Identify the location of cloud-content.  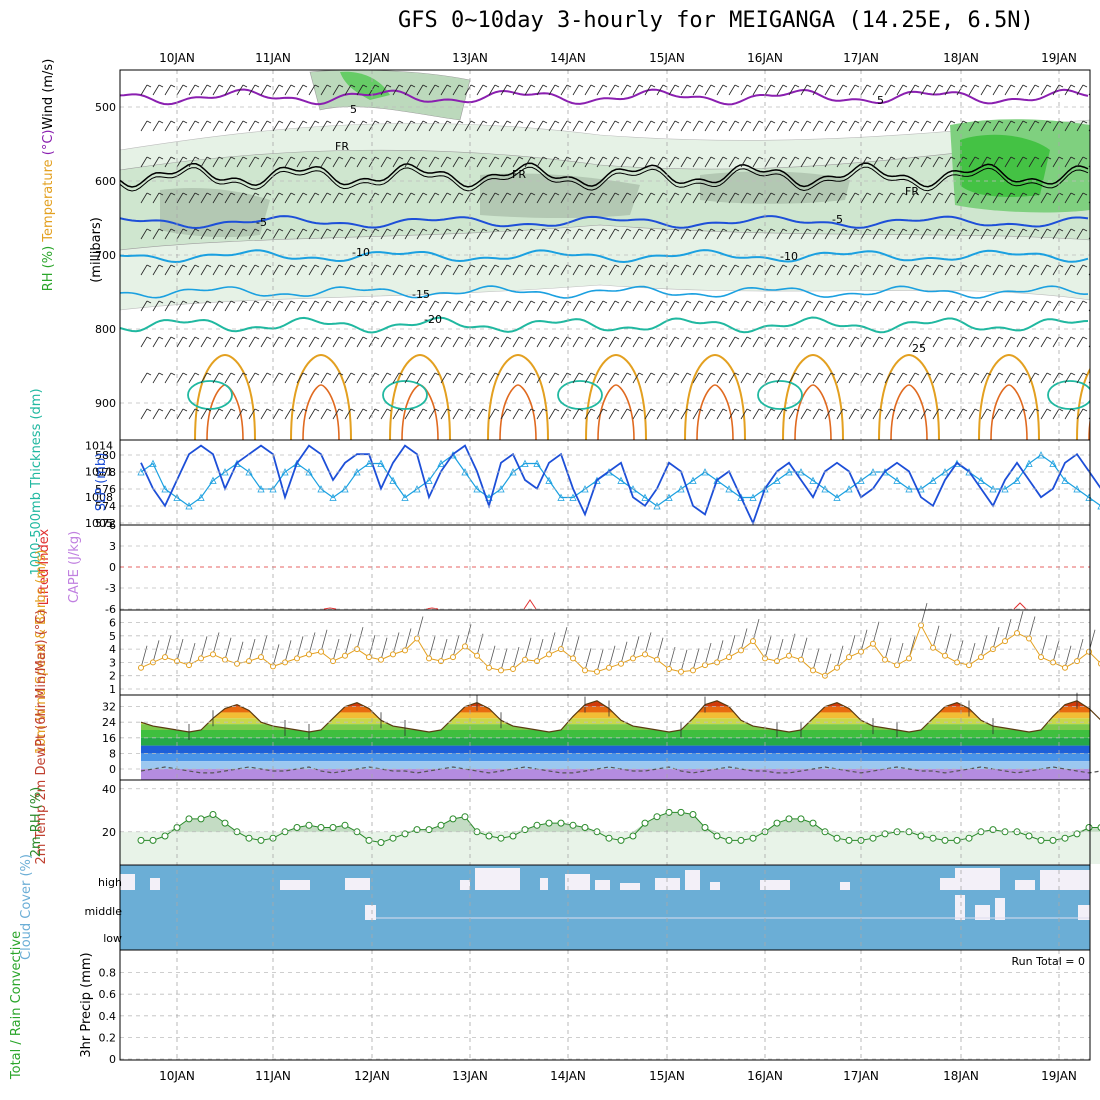
(605, 907).